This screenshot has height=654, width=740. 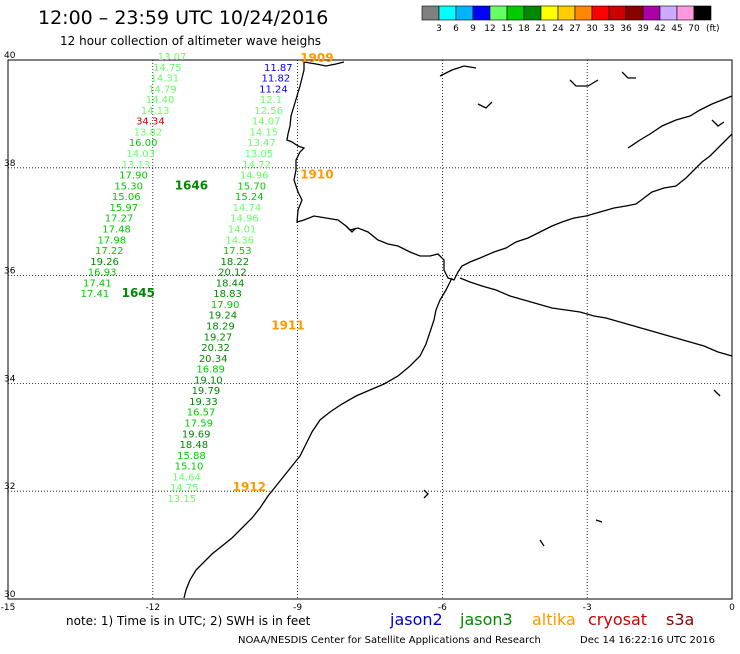 What do you see at coordinates (416, 619) in the screenshot?
I see `legend-jason2: jason2` at bounding box center [416, 619].